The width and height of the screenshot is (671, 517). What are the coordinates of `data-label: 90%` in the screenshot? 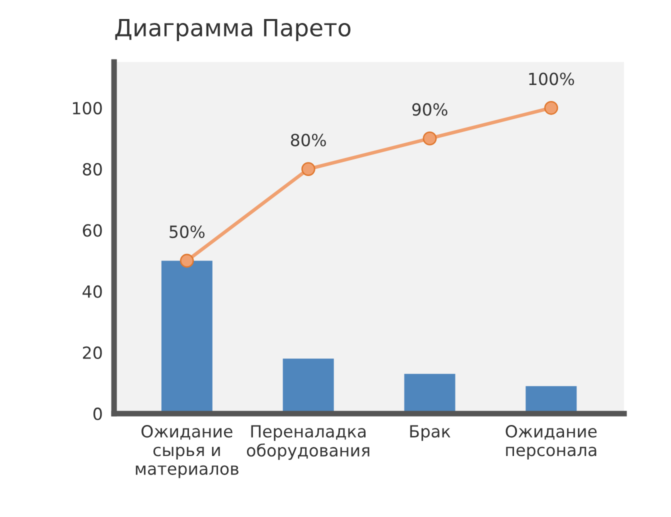 It's located at (430, 109).